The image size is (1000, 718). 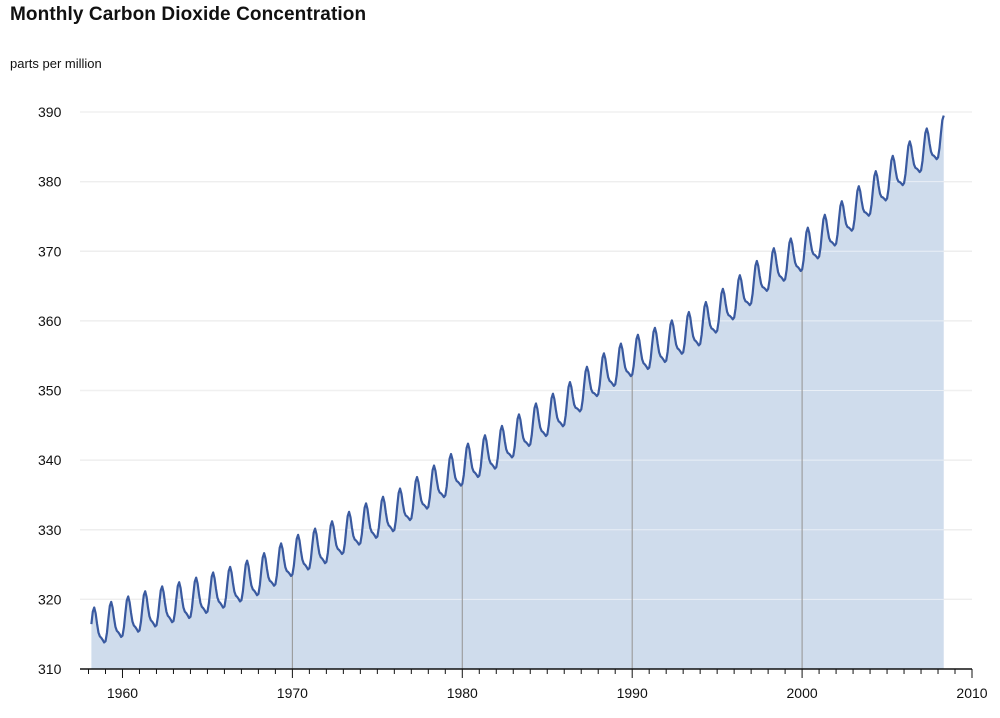 What do you see at coordinates (971, 693) in the screenshot?
I see `x-tick-label-2010: 2010` at bounding box center [971, 693].